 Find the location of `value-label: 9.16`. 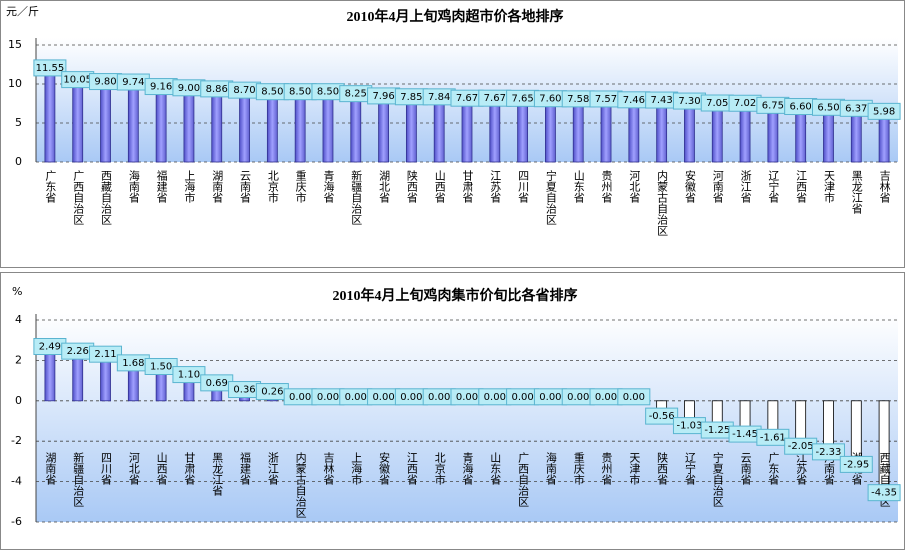

value-label: 9.16 is located at coordinates (161, 87).